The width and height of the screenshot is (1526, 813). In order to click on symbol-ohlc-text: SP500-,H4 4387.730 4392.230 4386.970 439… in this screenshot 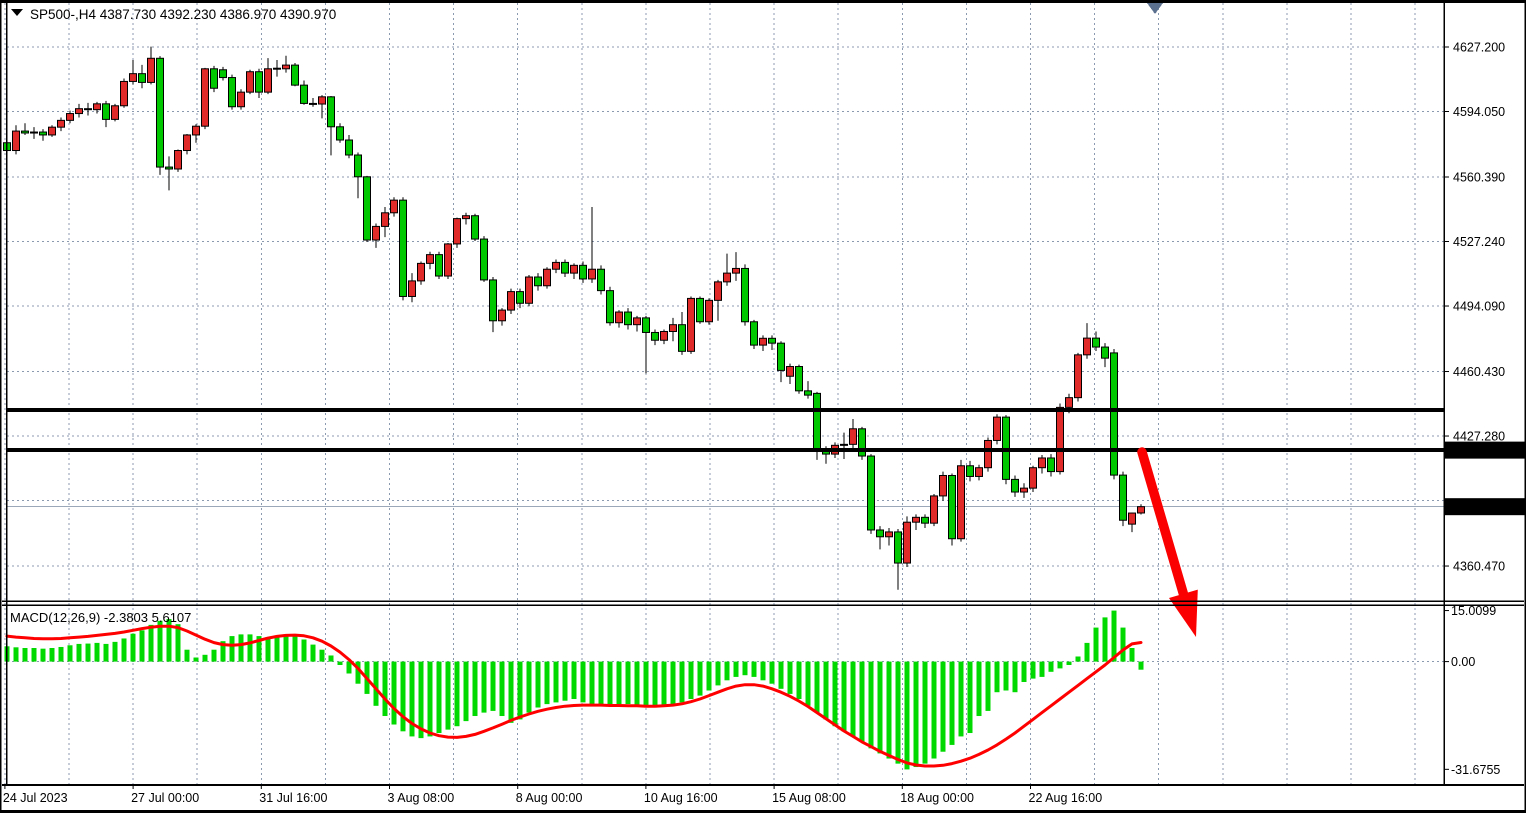, I will do `click(183, 14)`.